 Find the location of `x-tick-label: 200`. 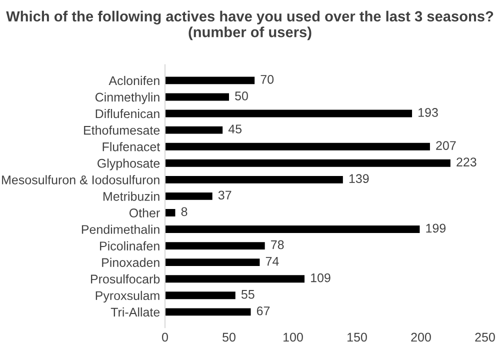

x-tick-label: 200 is located at coordinates (421, 337).